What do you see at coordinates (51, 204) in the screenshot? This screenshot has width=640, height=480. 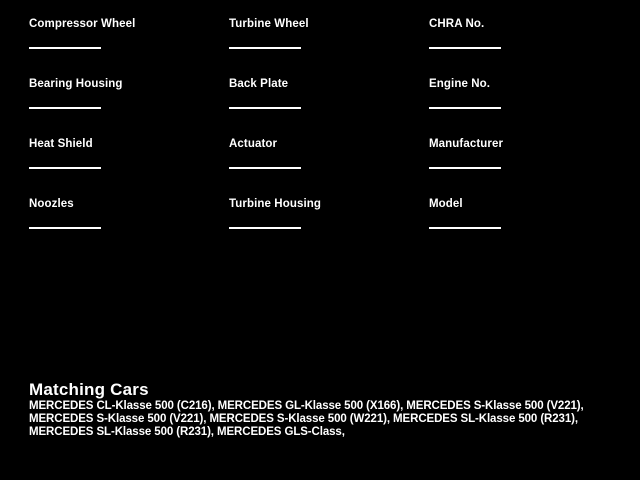 I see `spec-field-label: Noozles` at bounding box center [51, 204].